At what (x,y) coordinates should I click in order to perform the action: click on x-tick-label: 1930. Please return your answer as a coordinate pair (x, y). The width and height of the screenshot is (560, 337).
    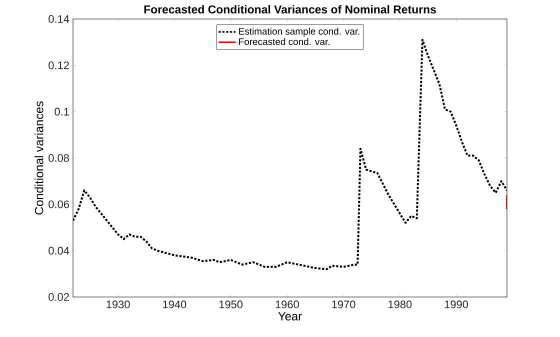
    Looking at the image, I should click on (118, 304).